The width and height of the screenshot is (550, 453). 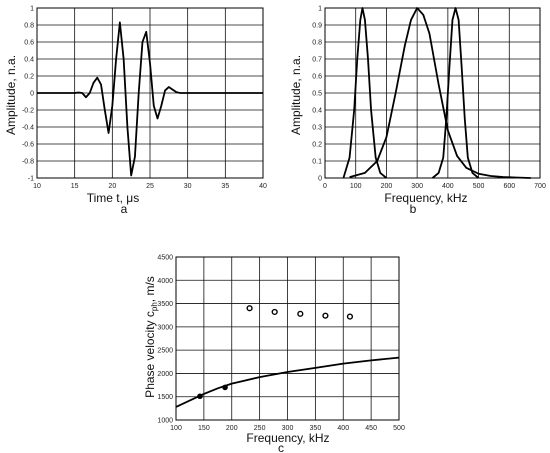 What do you see at coordinates (124, 209) in the screenshot?
I see `panel-a-letter: a` at bounding box center [124, 209].